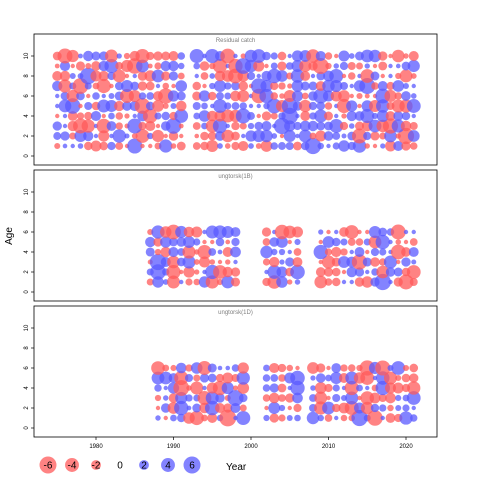  What do you see at coordinates (72, 466) in the screenshot?
I see `legend-label: -4` at bounding box center [72, 466].